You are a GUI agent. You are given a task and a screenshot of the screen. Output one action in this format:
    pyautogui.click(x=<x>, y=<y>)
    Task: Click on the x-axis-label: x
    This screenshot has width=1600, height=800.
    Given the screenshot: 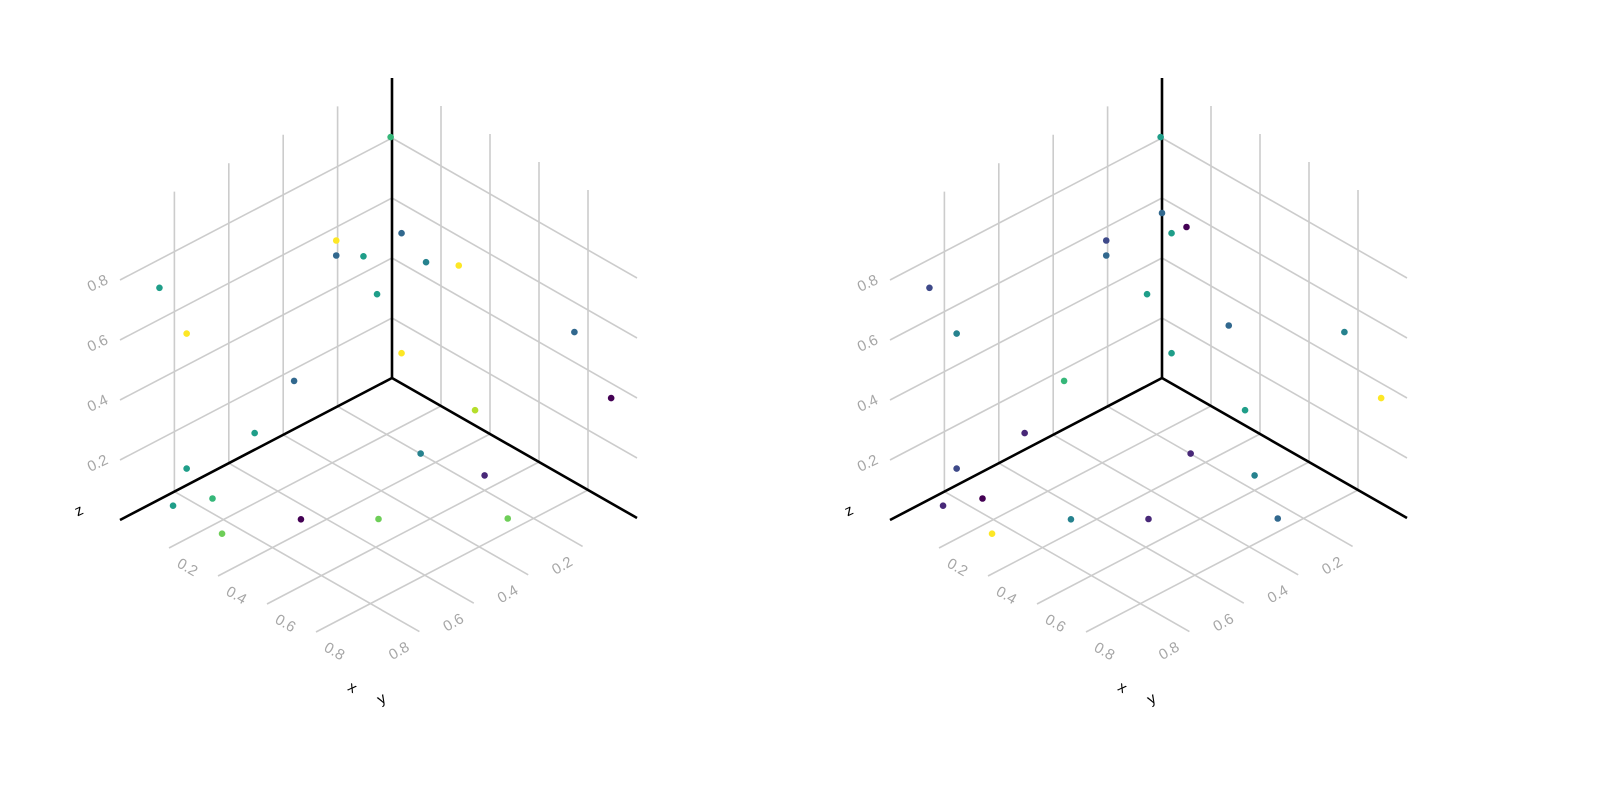 What is the action you would take?
    pyautogui.click(x=352, y=688)
    